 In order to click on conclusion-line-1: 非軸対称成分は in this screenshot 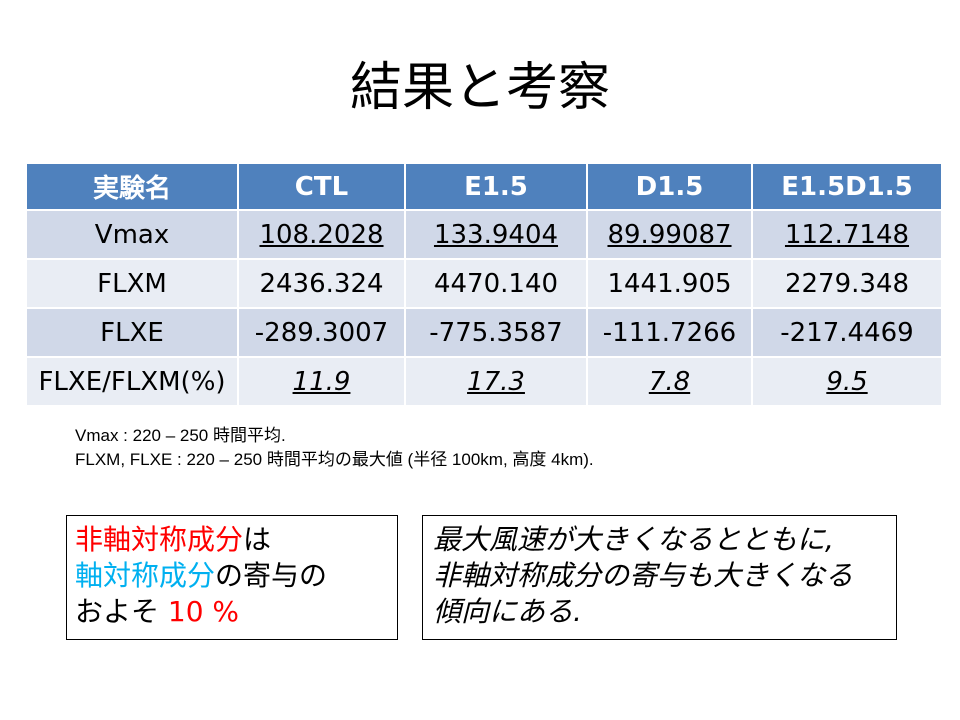, I will do `click(232, 540)`.